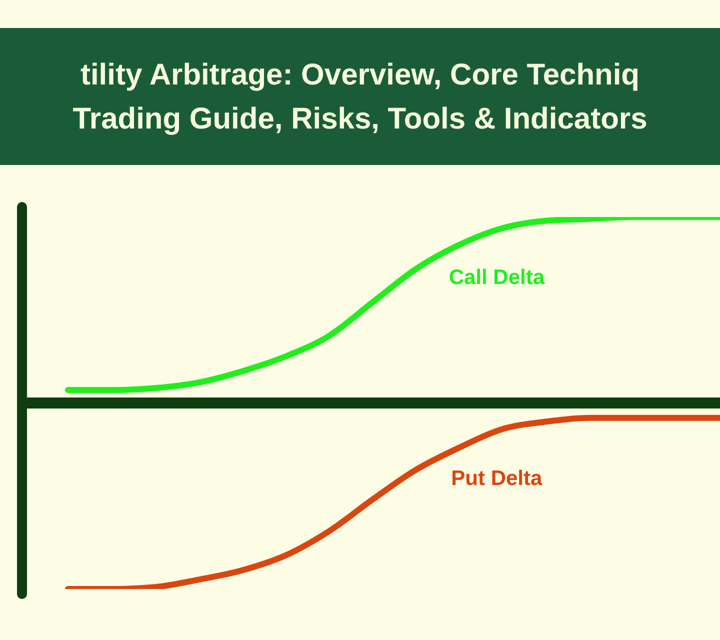  I want to click on series-label: Call Delta, so click(496, 278).